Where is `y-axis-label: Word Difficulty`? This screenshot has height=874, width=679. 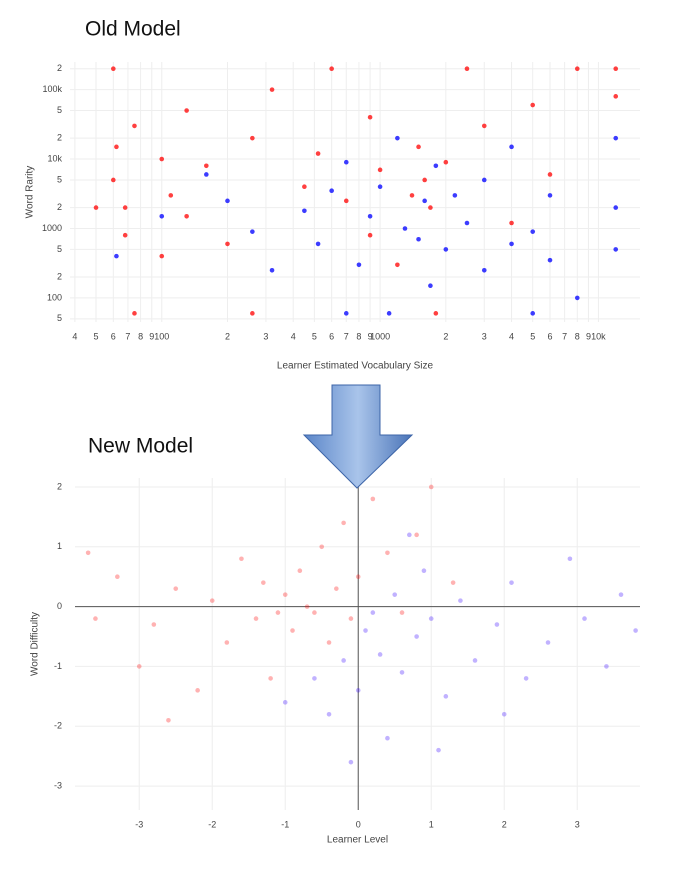
y-axis-label: Word Difficulty is located at coordinates (35, 644).